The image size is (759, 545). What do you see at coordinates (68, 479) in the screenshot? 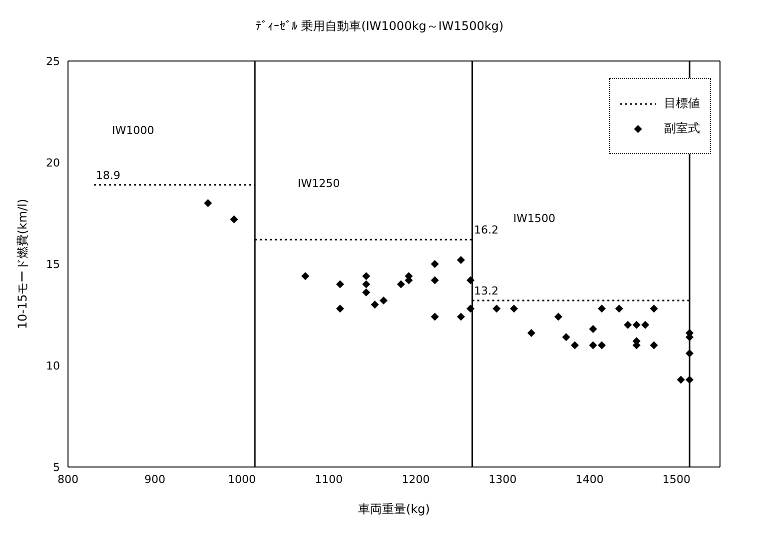
I see `x-tick-label: 800` at bounding box center [68, 479].